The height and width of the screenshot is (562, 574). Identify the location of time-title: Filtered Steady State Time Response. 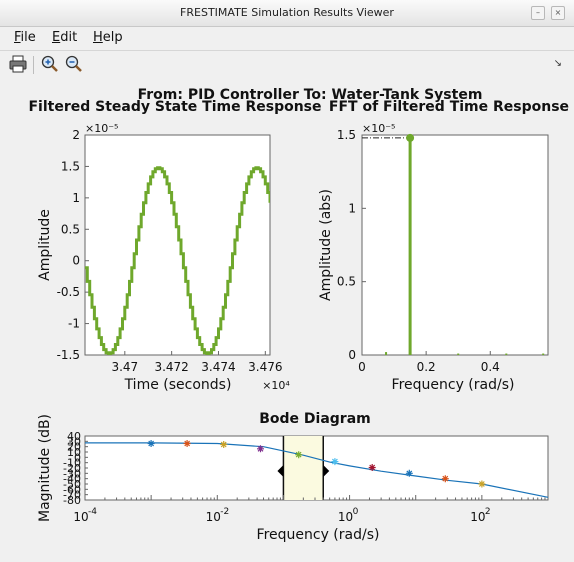
(174, 107).